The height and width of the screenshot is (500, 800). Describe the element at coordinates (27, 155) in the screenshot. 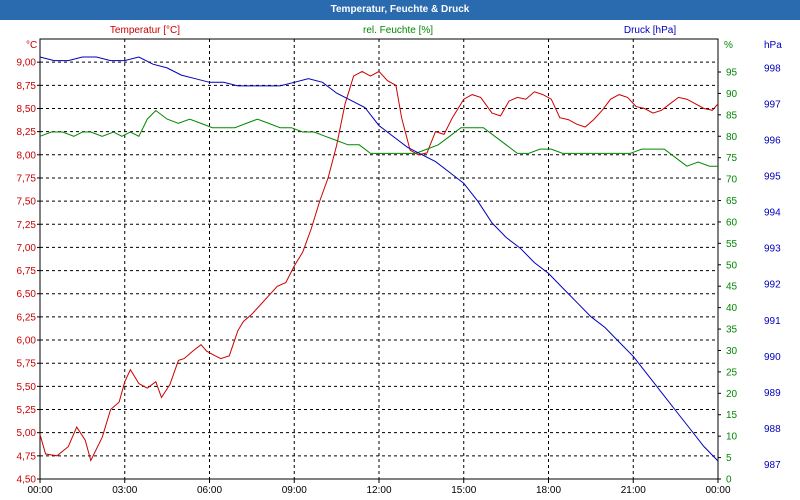

I see `temperature-tick-label: 8,00` at that location.